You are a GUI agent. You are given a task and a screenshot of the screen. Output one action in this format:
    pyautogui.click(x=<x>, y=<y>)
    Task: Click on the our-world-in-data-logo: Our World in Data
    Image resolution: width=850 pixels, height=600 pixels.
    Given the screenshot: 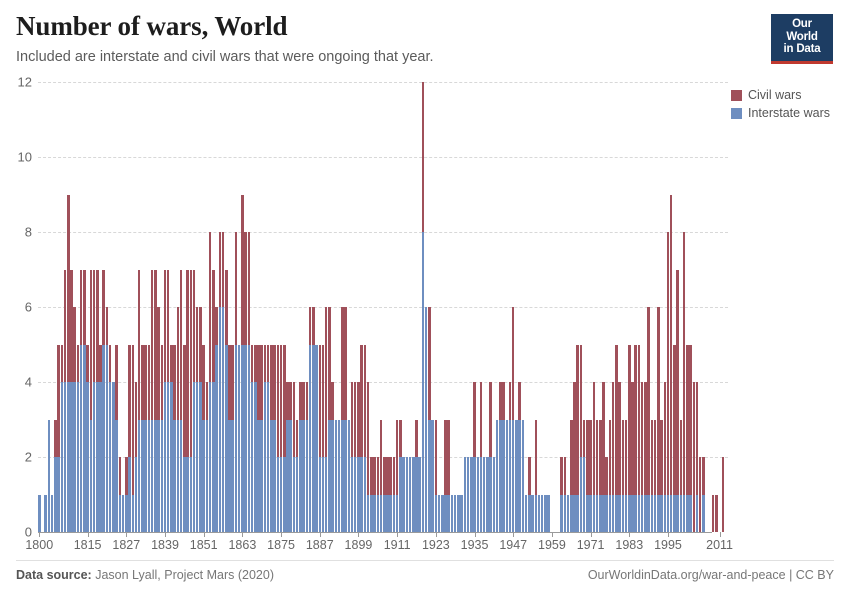 What is the action you would take?
    pyautogui.click(x=802, y=39)
    